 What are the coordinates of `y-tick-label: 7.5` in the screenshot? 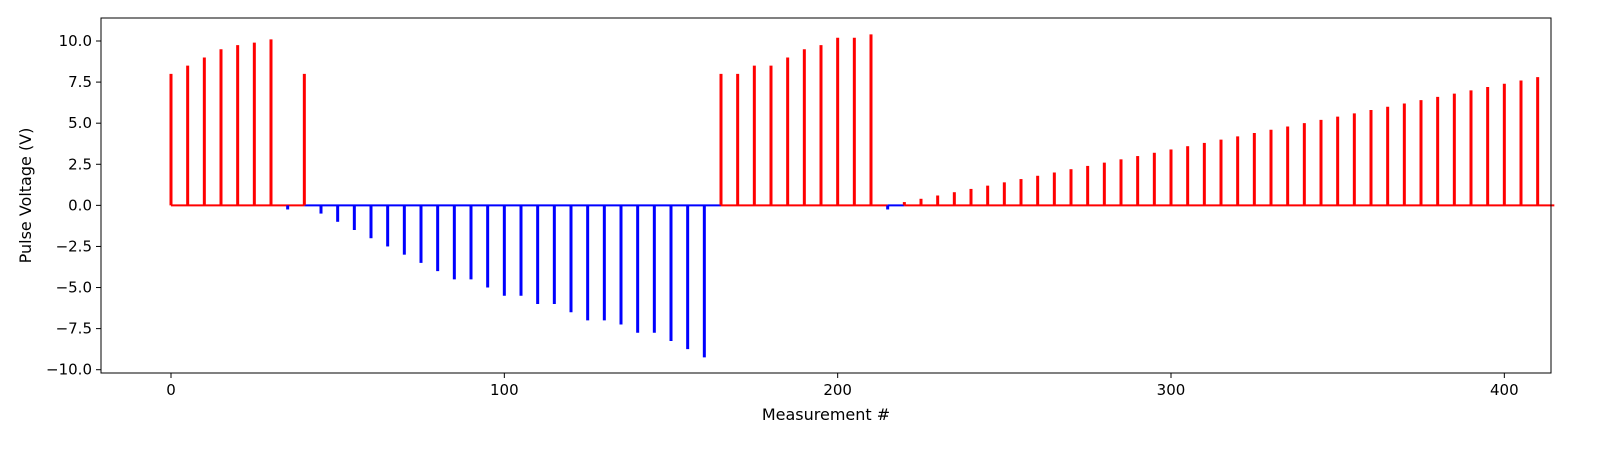 It's located at (80, 82).